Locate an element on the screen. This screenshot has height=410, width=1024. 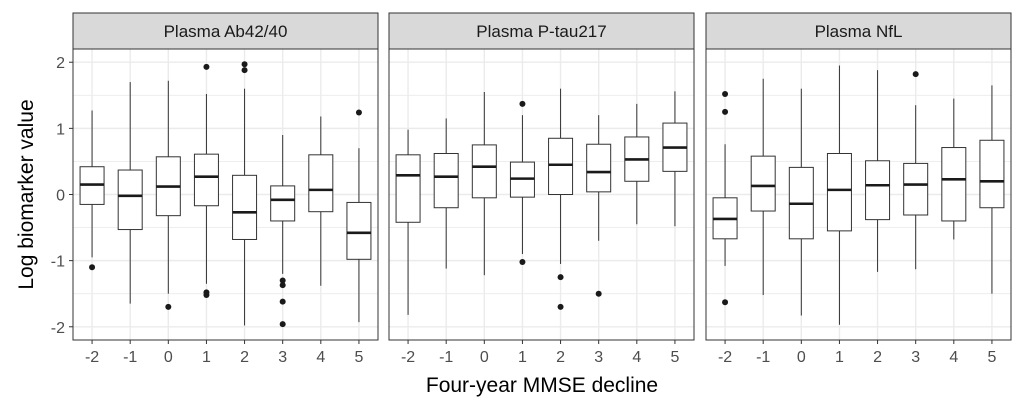
facet-strip-label: Plasma NfL is located at coordinates (859, 31).